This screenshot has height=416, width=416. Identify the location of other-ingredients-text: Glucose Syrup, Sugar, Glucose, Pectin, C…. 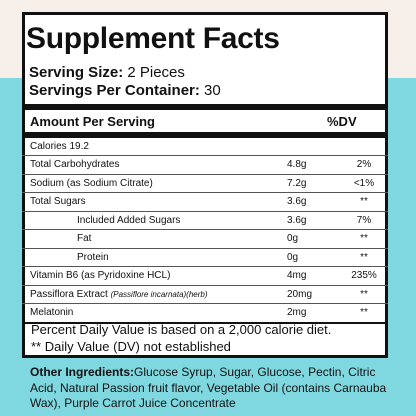
(208, 387).